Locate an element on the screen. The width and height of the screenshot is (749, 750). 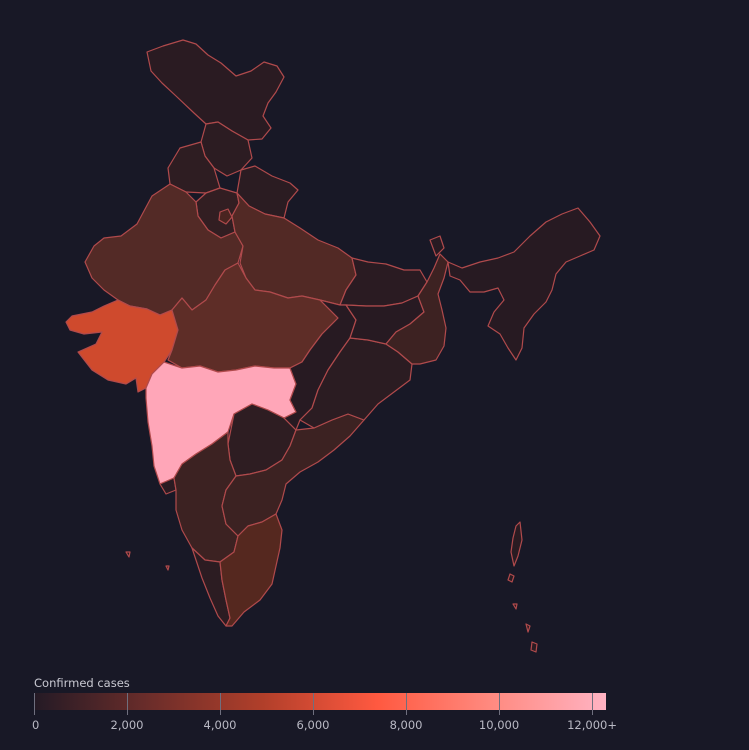
legend-tick-label: 12,000+ is located at coordinates (592, 725).